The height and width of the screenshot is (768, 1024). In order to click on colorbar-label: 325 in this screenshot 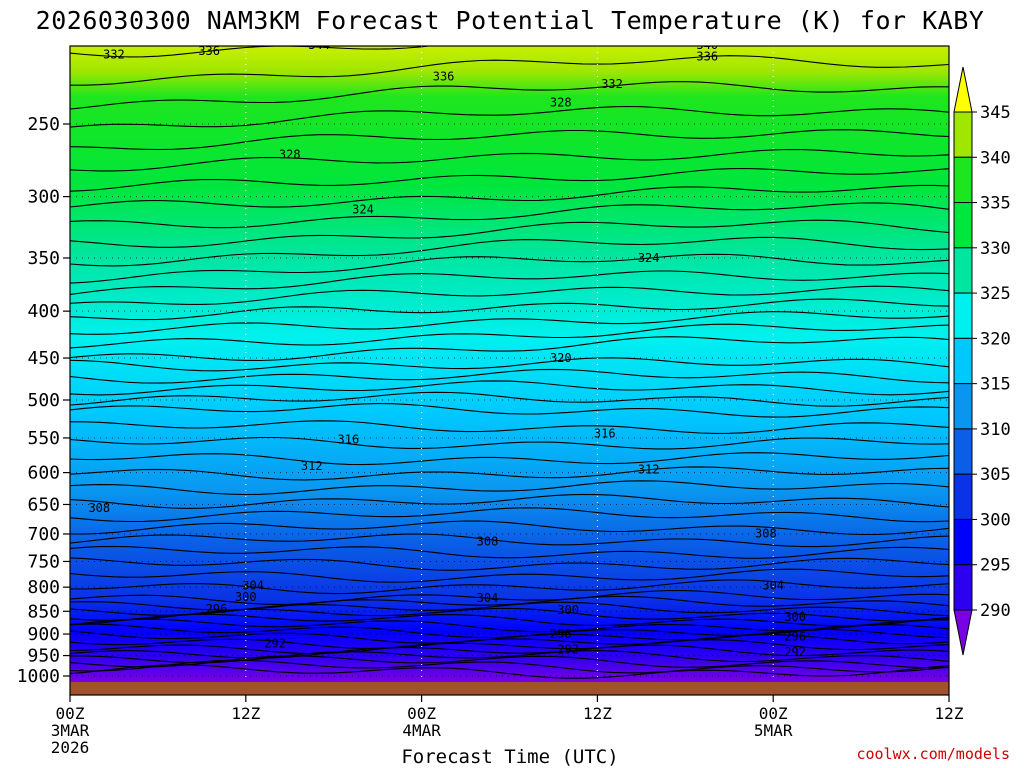, I will do `click(995, 294)`.